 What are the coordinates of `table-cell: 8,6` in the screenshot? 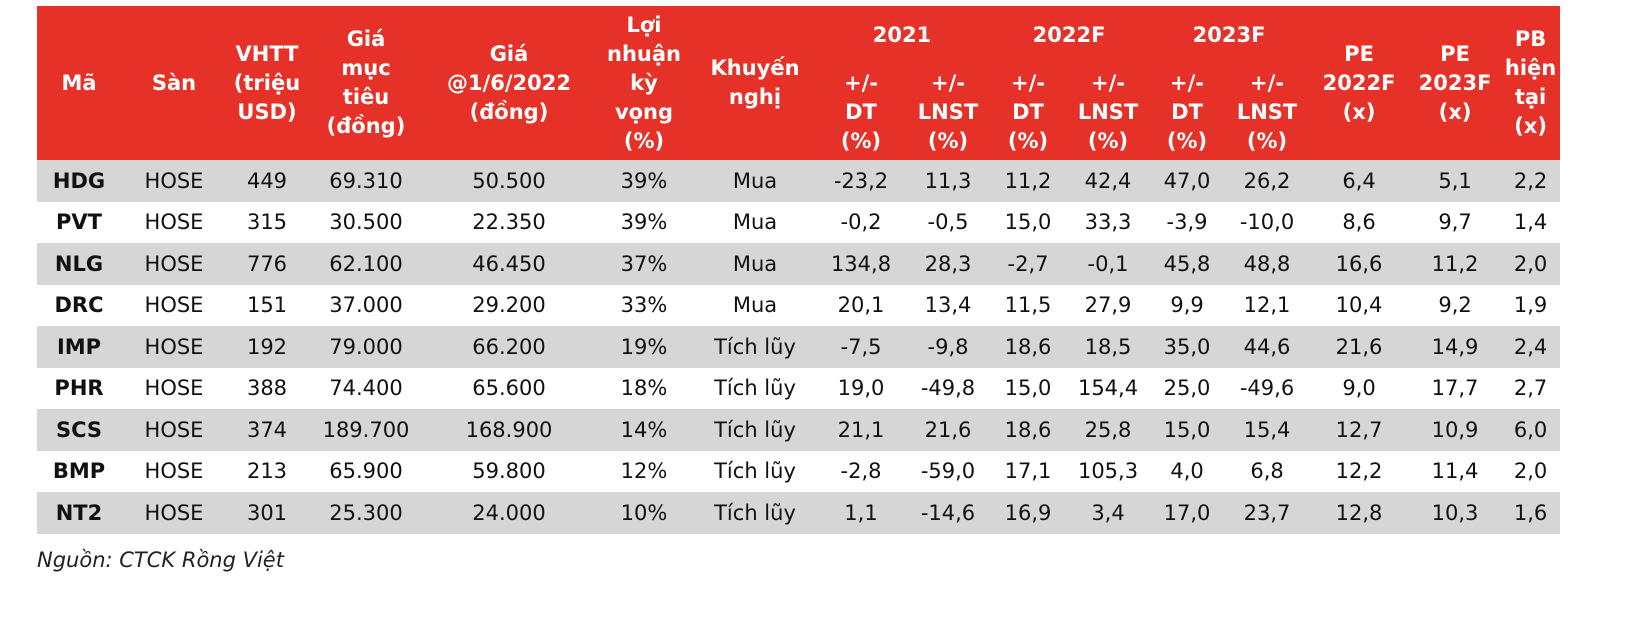 It's located at (1359, 222).